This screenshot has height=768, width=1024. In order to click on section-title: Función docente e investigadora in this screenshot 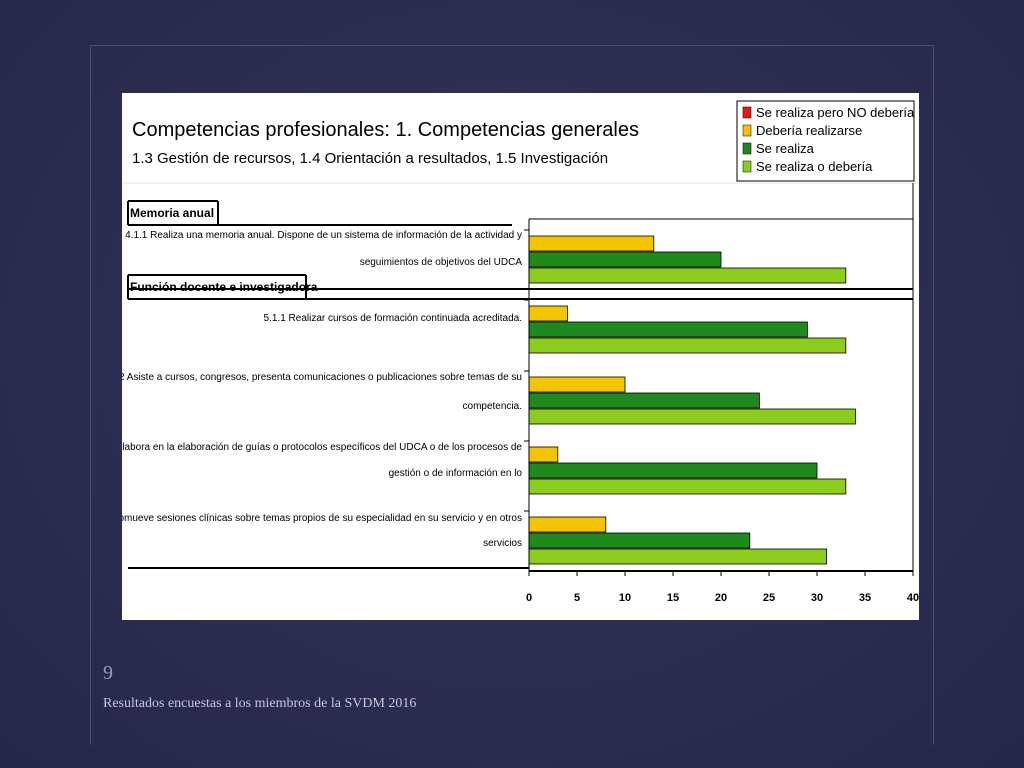, I will do `click(224, 287)`.